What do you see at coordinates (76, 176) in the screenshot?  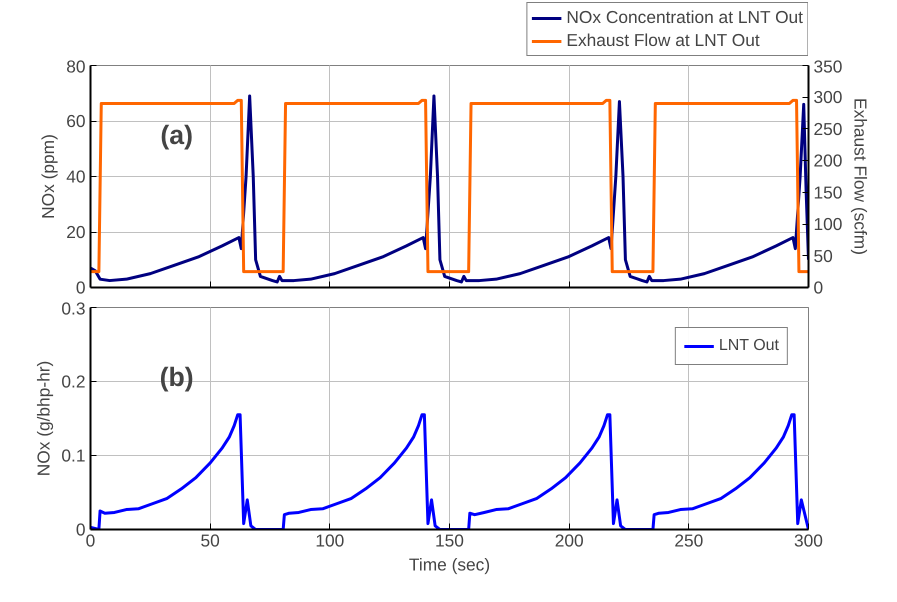 I see `y-tick-label: 40` at bounding box center [76, 176].